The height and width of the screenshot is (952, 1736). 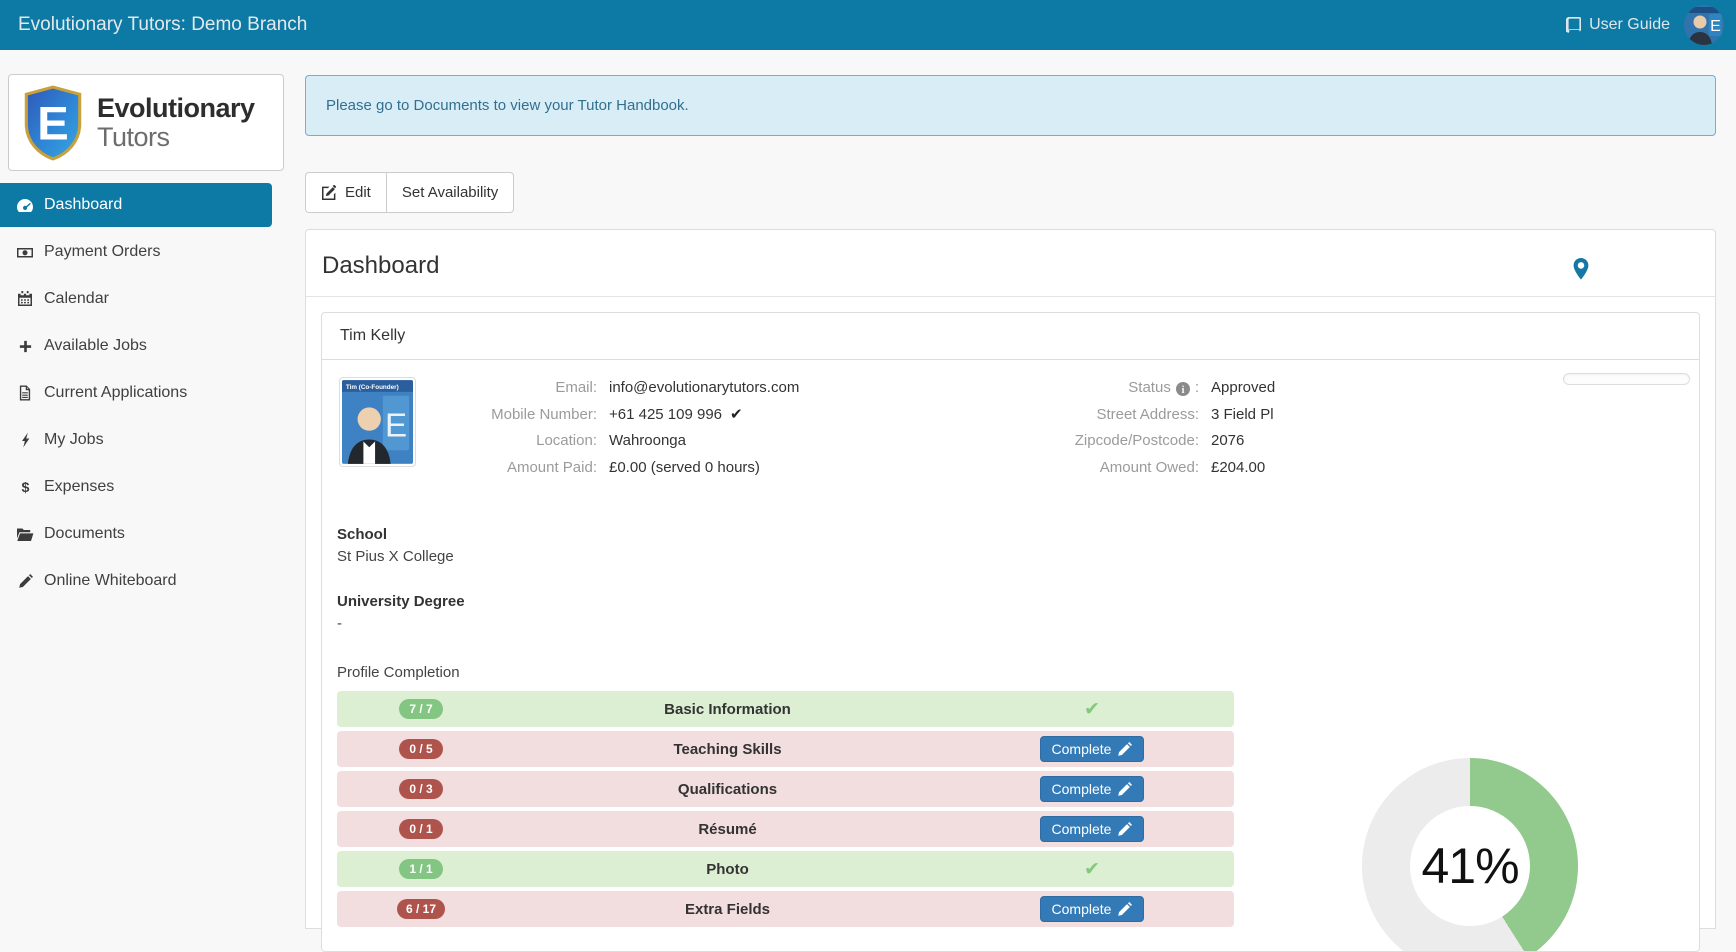 What do you see at coordinates (421, 829) in the screenshot?
I see `completion-badge-cell: 0 / 1` at bounding box center [421, 829].